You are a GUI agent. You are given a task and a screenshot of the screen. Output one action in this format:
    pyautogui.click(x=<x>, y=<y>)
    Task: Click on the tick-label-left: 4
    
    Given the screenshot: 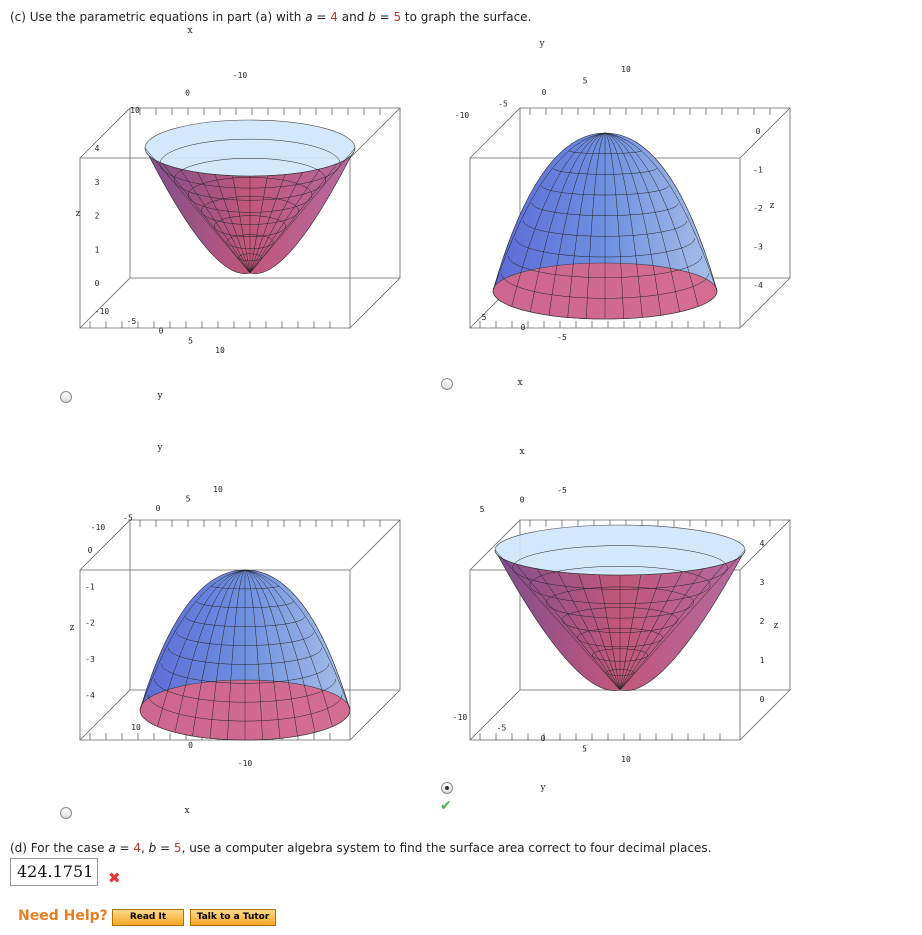 What is the action you would take?
    pyautogui.click(x=97, y=148)
    